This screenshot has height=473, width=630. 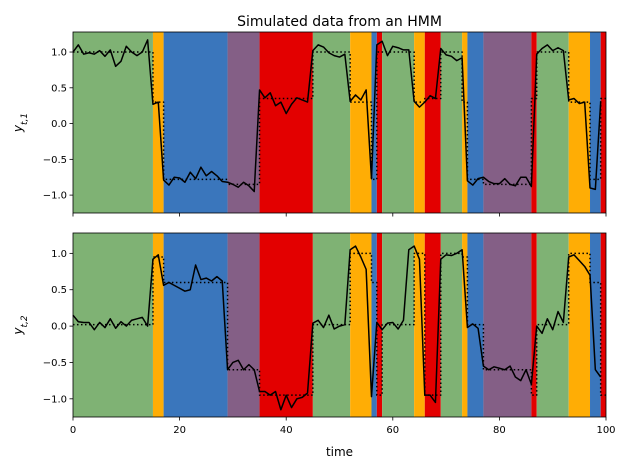 What do you see at coordinates (73, 430) in the screenshot?
I see `x-tick-label: 0` at bounding box center [73, 430].